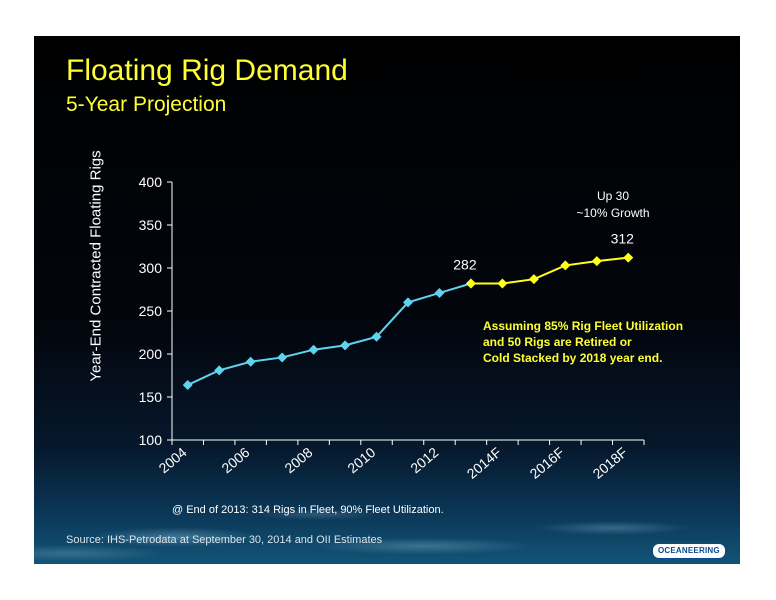  What do you see at coordinates (345, 345) in the screenshot?
I see `data-point-1-2009` at bounding box center [345, 345].